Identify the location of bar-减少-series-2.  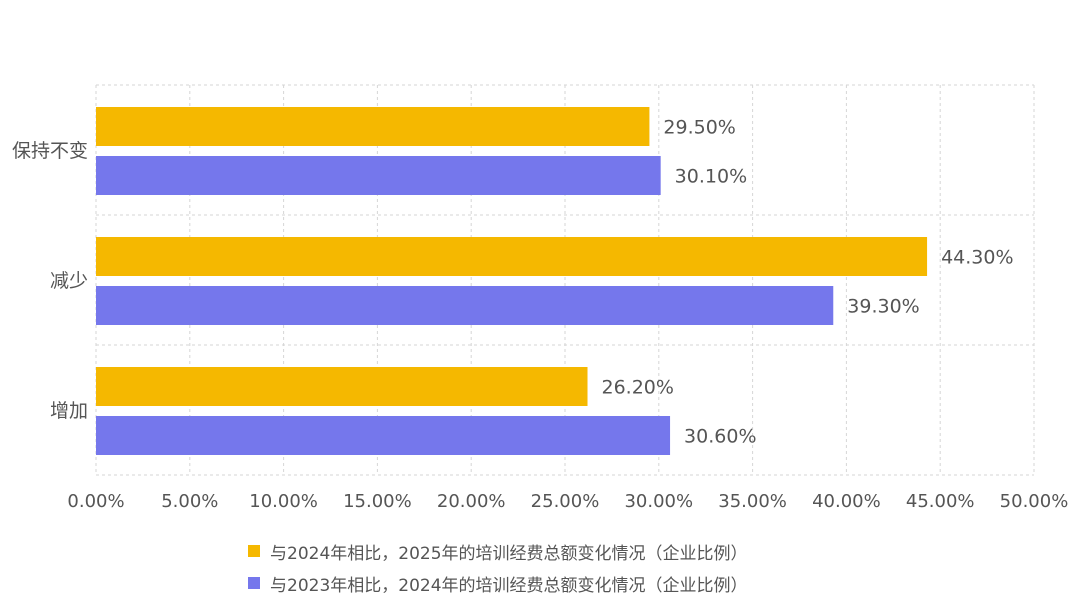
(465, 305).